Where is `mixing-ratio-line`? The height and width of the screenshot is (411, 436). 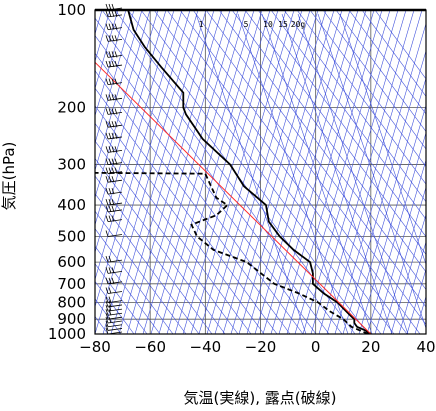 mixing-ratio-line is located at coordinates (382, 139).